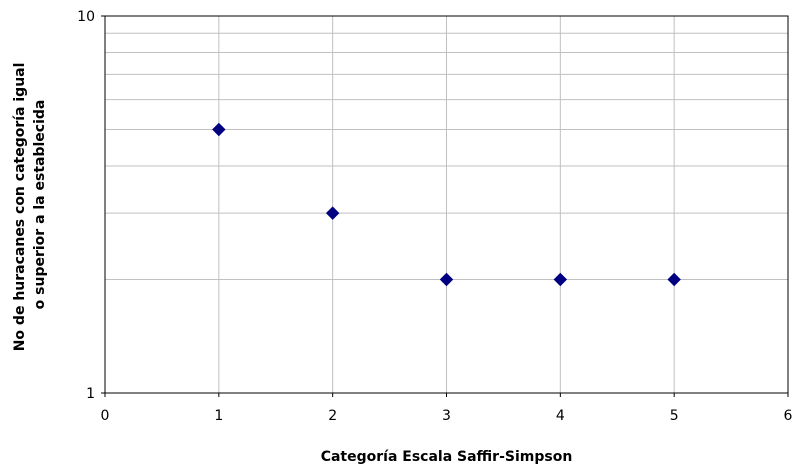 The image size is (794, 471). What do you see at coordinates (332, 416) in the screenshot?
I see `x-tick-label: 2` at bounding box center [332, 416].